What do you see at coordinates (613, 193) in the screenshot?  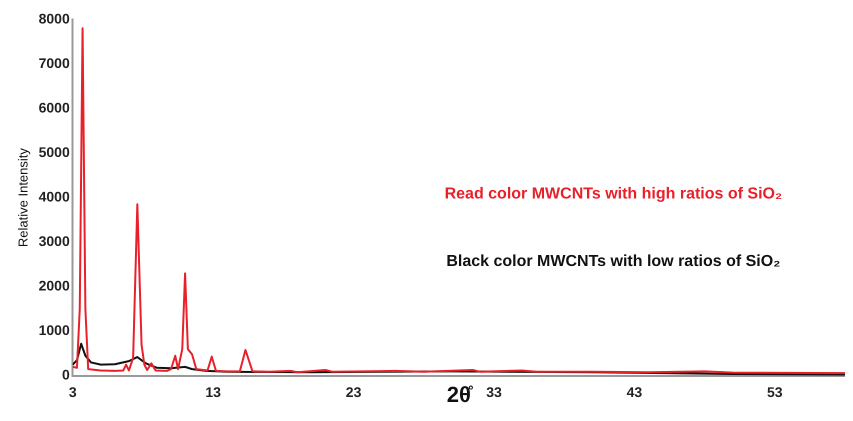 I see `text: Read color MWCNTs with high ratios of SiO₂` at bounding box center [613, 193].